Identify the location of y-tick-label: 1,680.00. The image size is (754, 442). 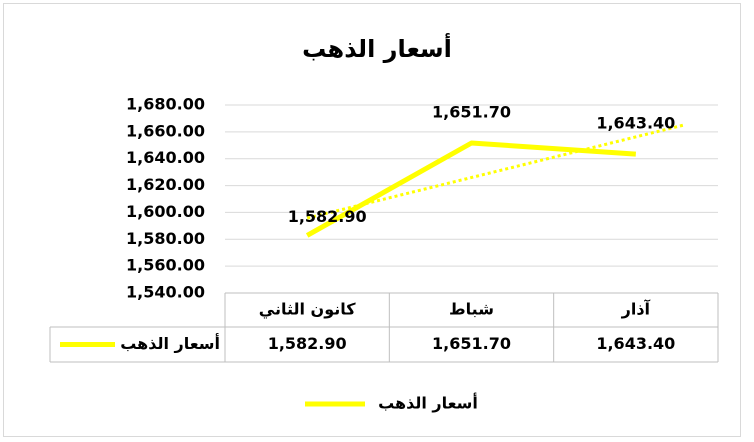
(165, 104).